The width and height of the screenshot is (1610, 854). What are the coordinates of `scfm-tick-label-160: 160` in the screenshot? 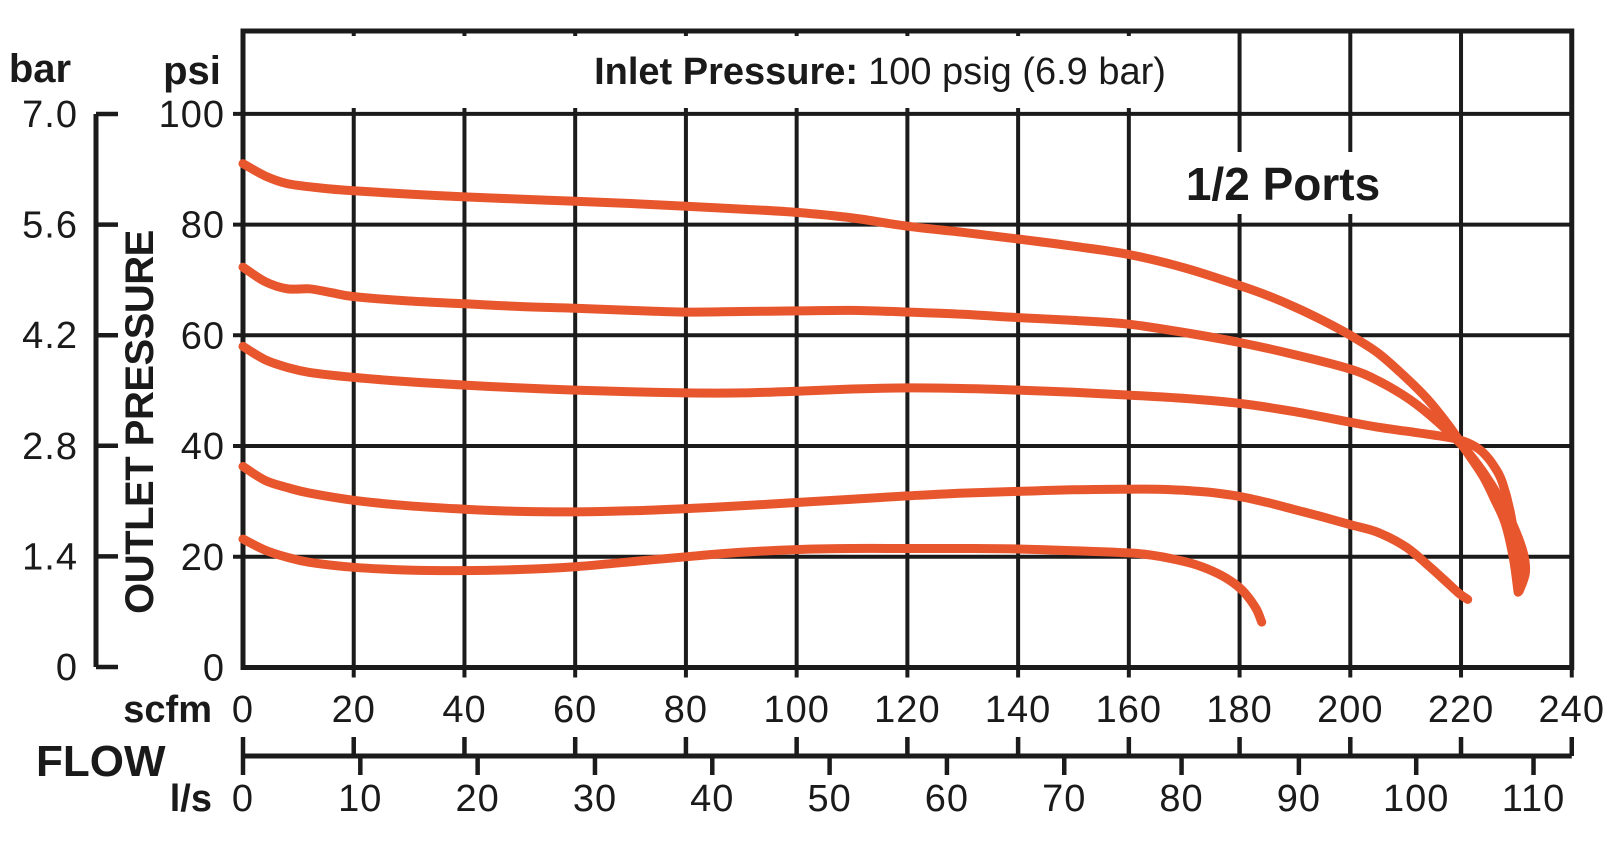 It's located at (1129, 710).